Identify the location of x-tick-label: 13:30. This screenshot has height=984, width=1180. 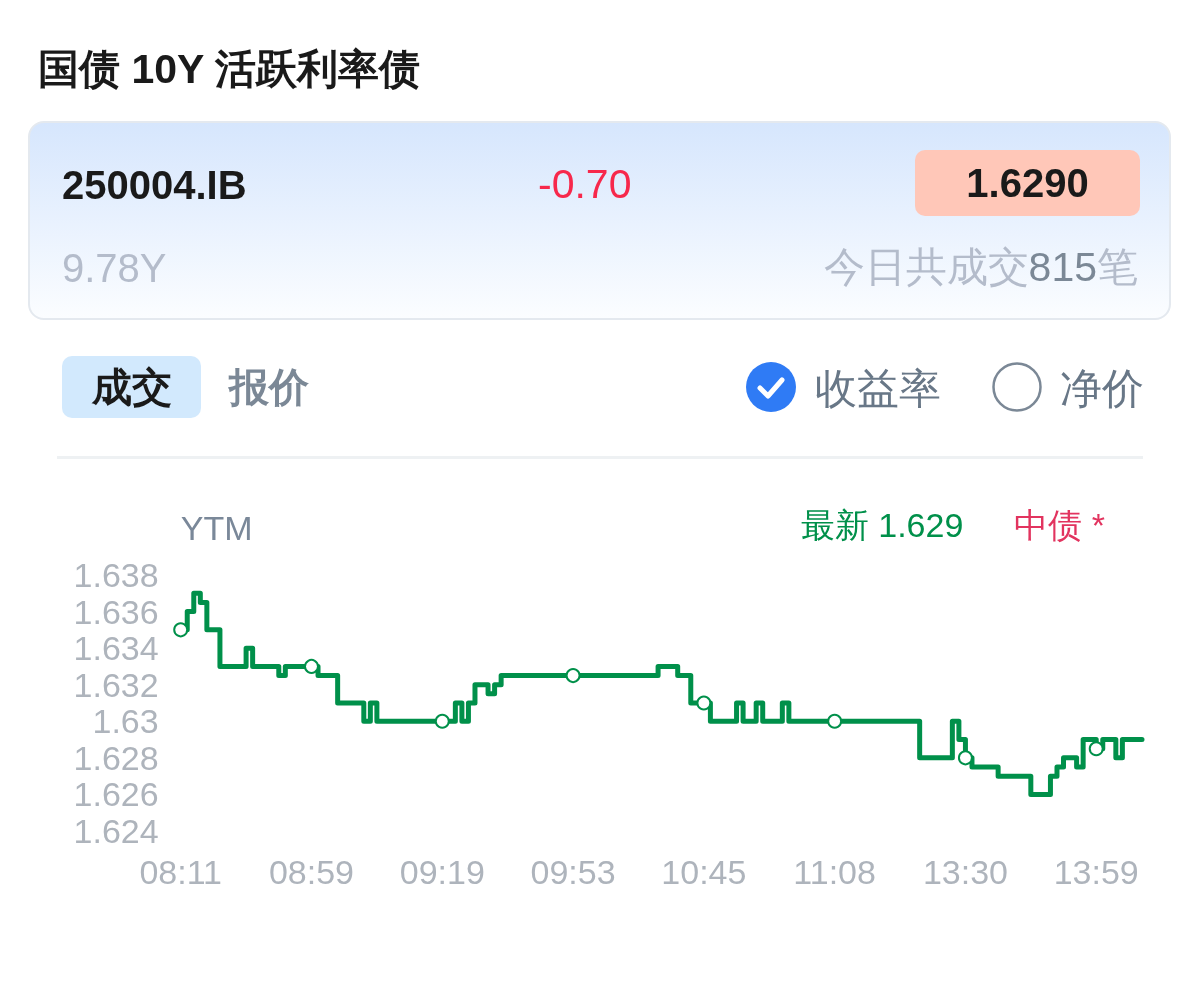
(965, 872).